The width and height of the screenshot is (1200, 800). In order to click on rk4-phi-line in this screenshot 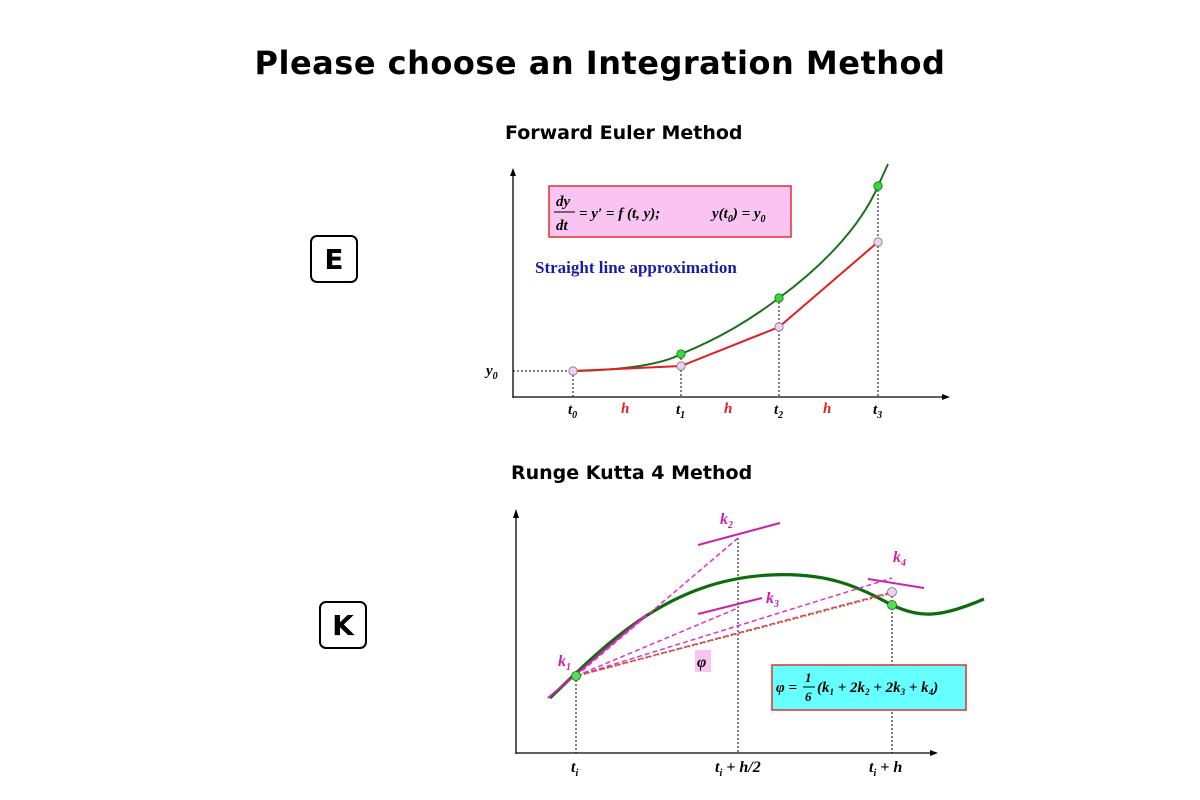, I will do `click(734, 634)`.